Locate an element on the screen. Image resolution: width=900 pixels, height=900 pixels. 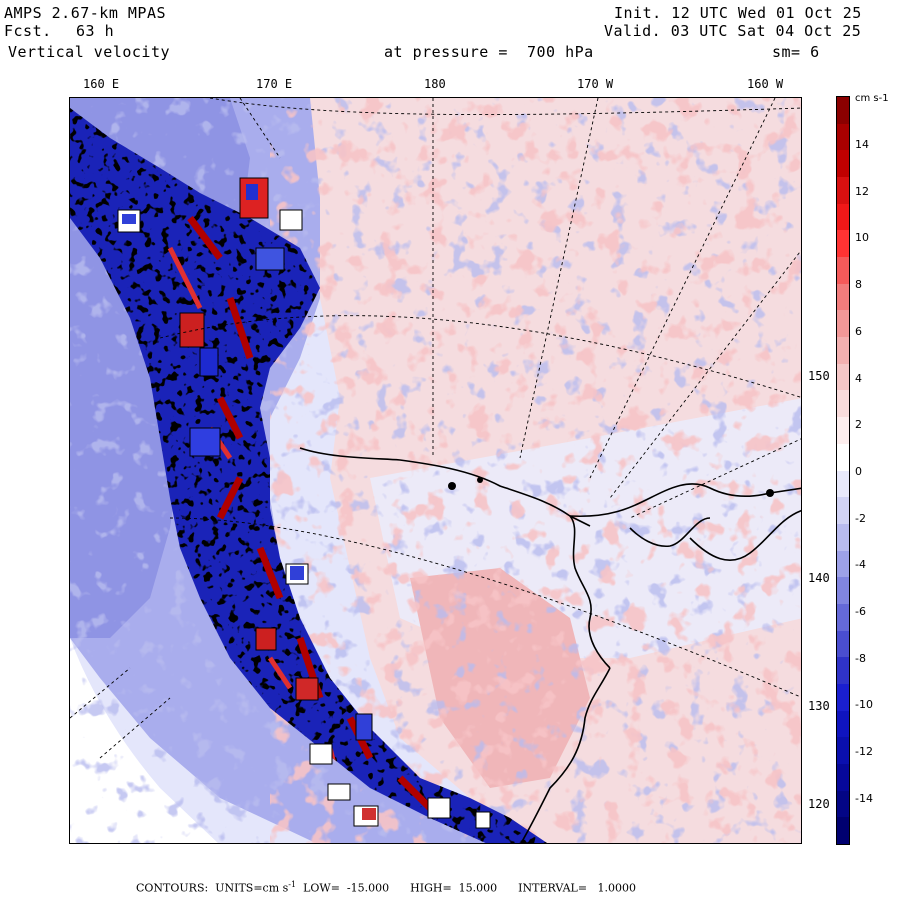
interval-value: INTERVAL= 1.0000 is located at coordinates (577, 888).